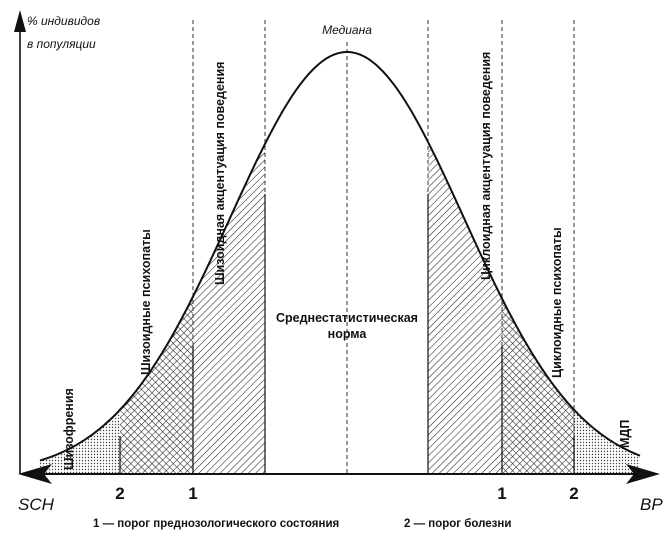 This screenshot has width=663, height=540. What do you see at coordinates (192, 493) in the screenshot?
I see `threshold-left-inner-number: 1` at bounding box center [192, 493].